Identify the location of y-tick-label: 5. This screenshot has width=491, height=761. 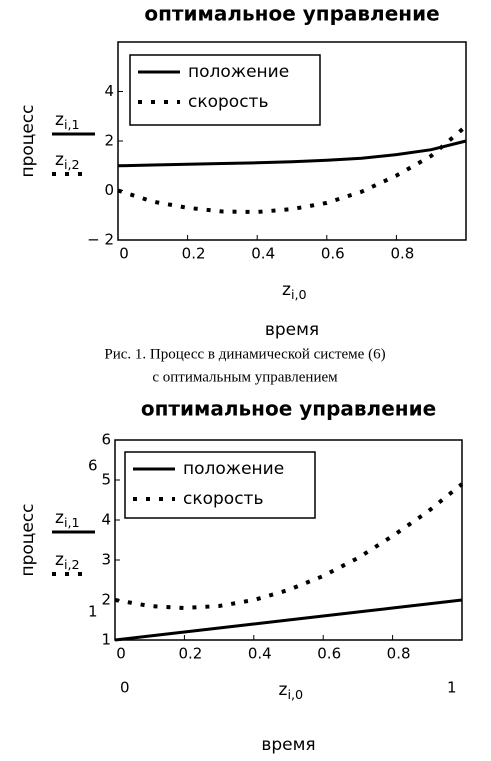
(106, 480).